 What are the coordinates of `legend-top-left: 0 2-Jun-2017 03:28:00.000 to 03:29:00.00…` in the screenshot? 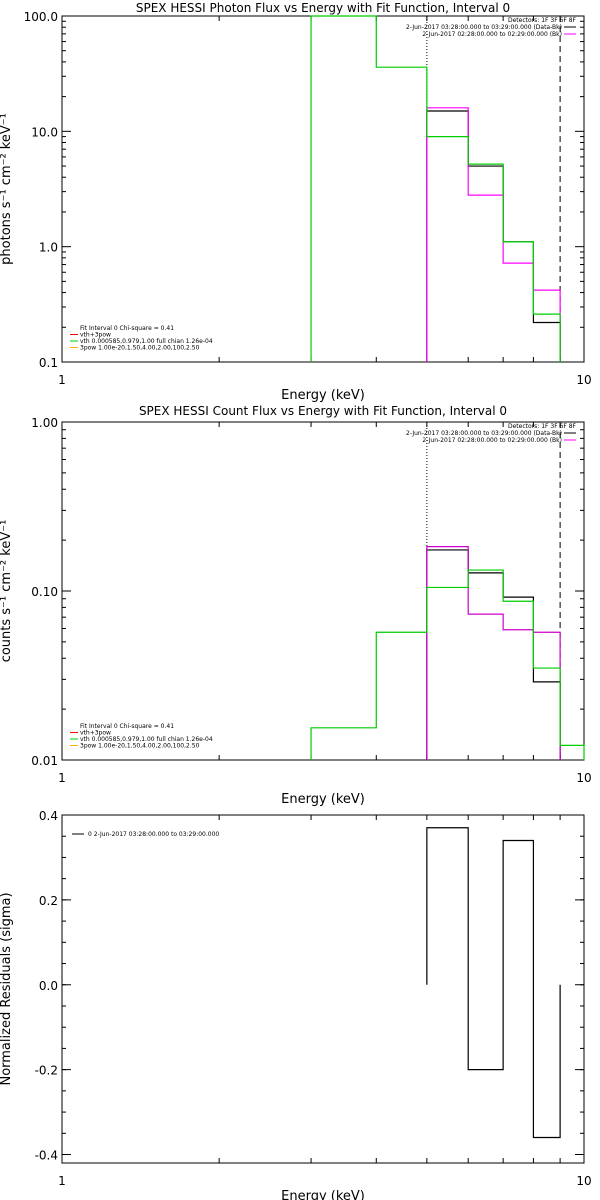 It's located at (145, 834).